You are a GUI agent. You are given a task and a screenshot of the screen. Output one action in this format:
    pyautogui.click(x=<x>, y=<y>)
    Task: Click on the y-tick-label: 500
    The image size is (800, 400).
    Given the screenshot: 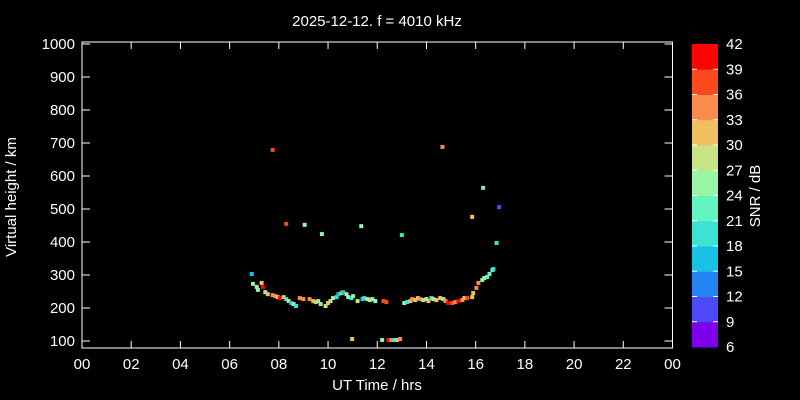 What is the action you would take?
    pyautogui.click(x=62, y=209)
    